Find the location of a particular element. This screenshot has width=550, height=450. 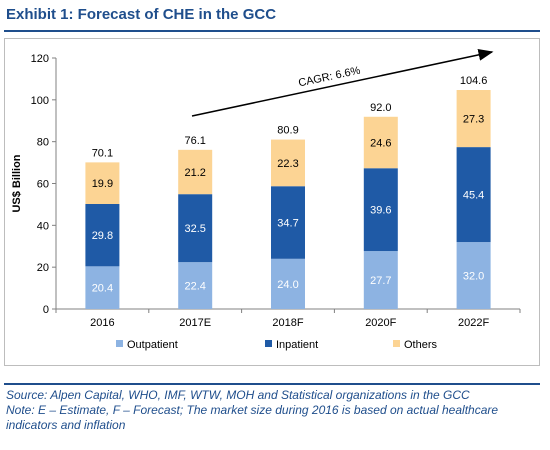

y-tick-label: 60 is located at coordinates (43, 185).